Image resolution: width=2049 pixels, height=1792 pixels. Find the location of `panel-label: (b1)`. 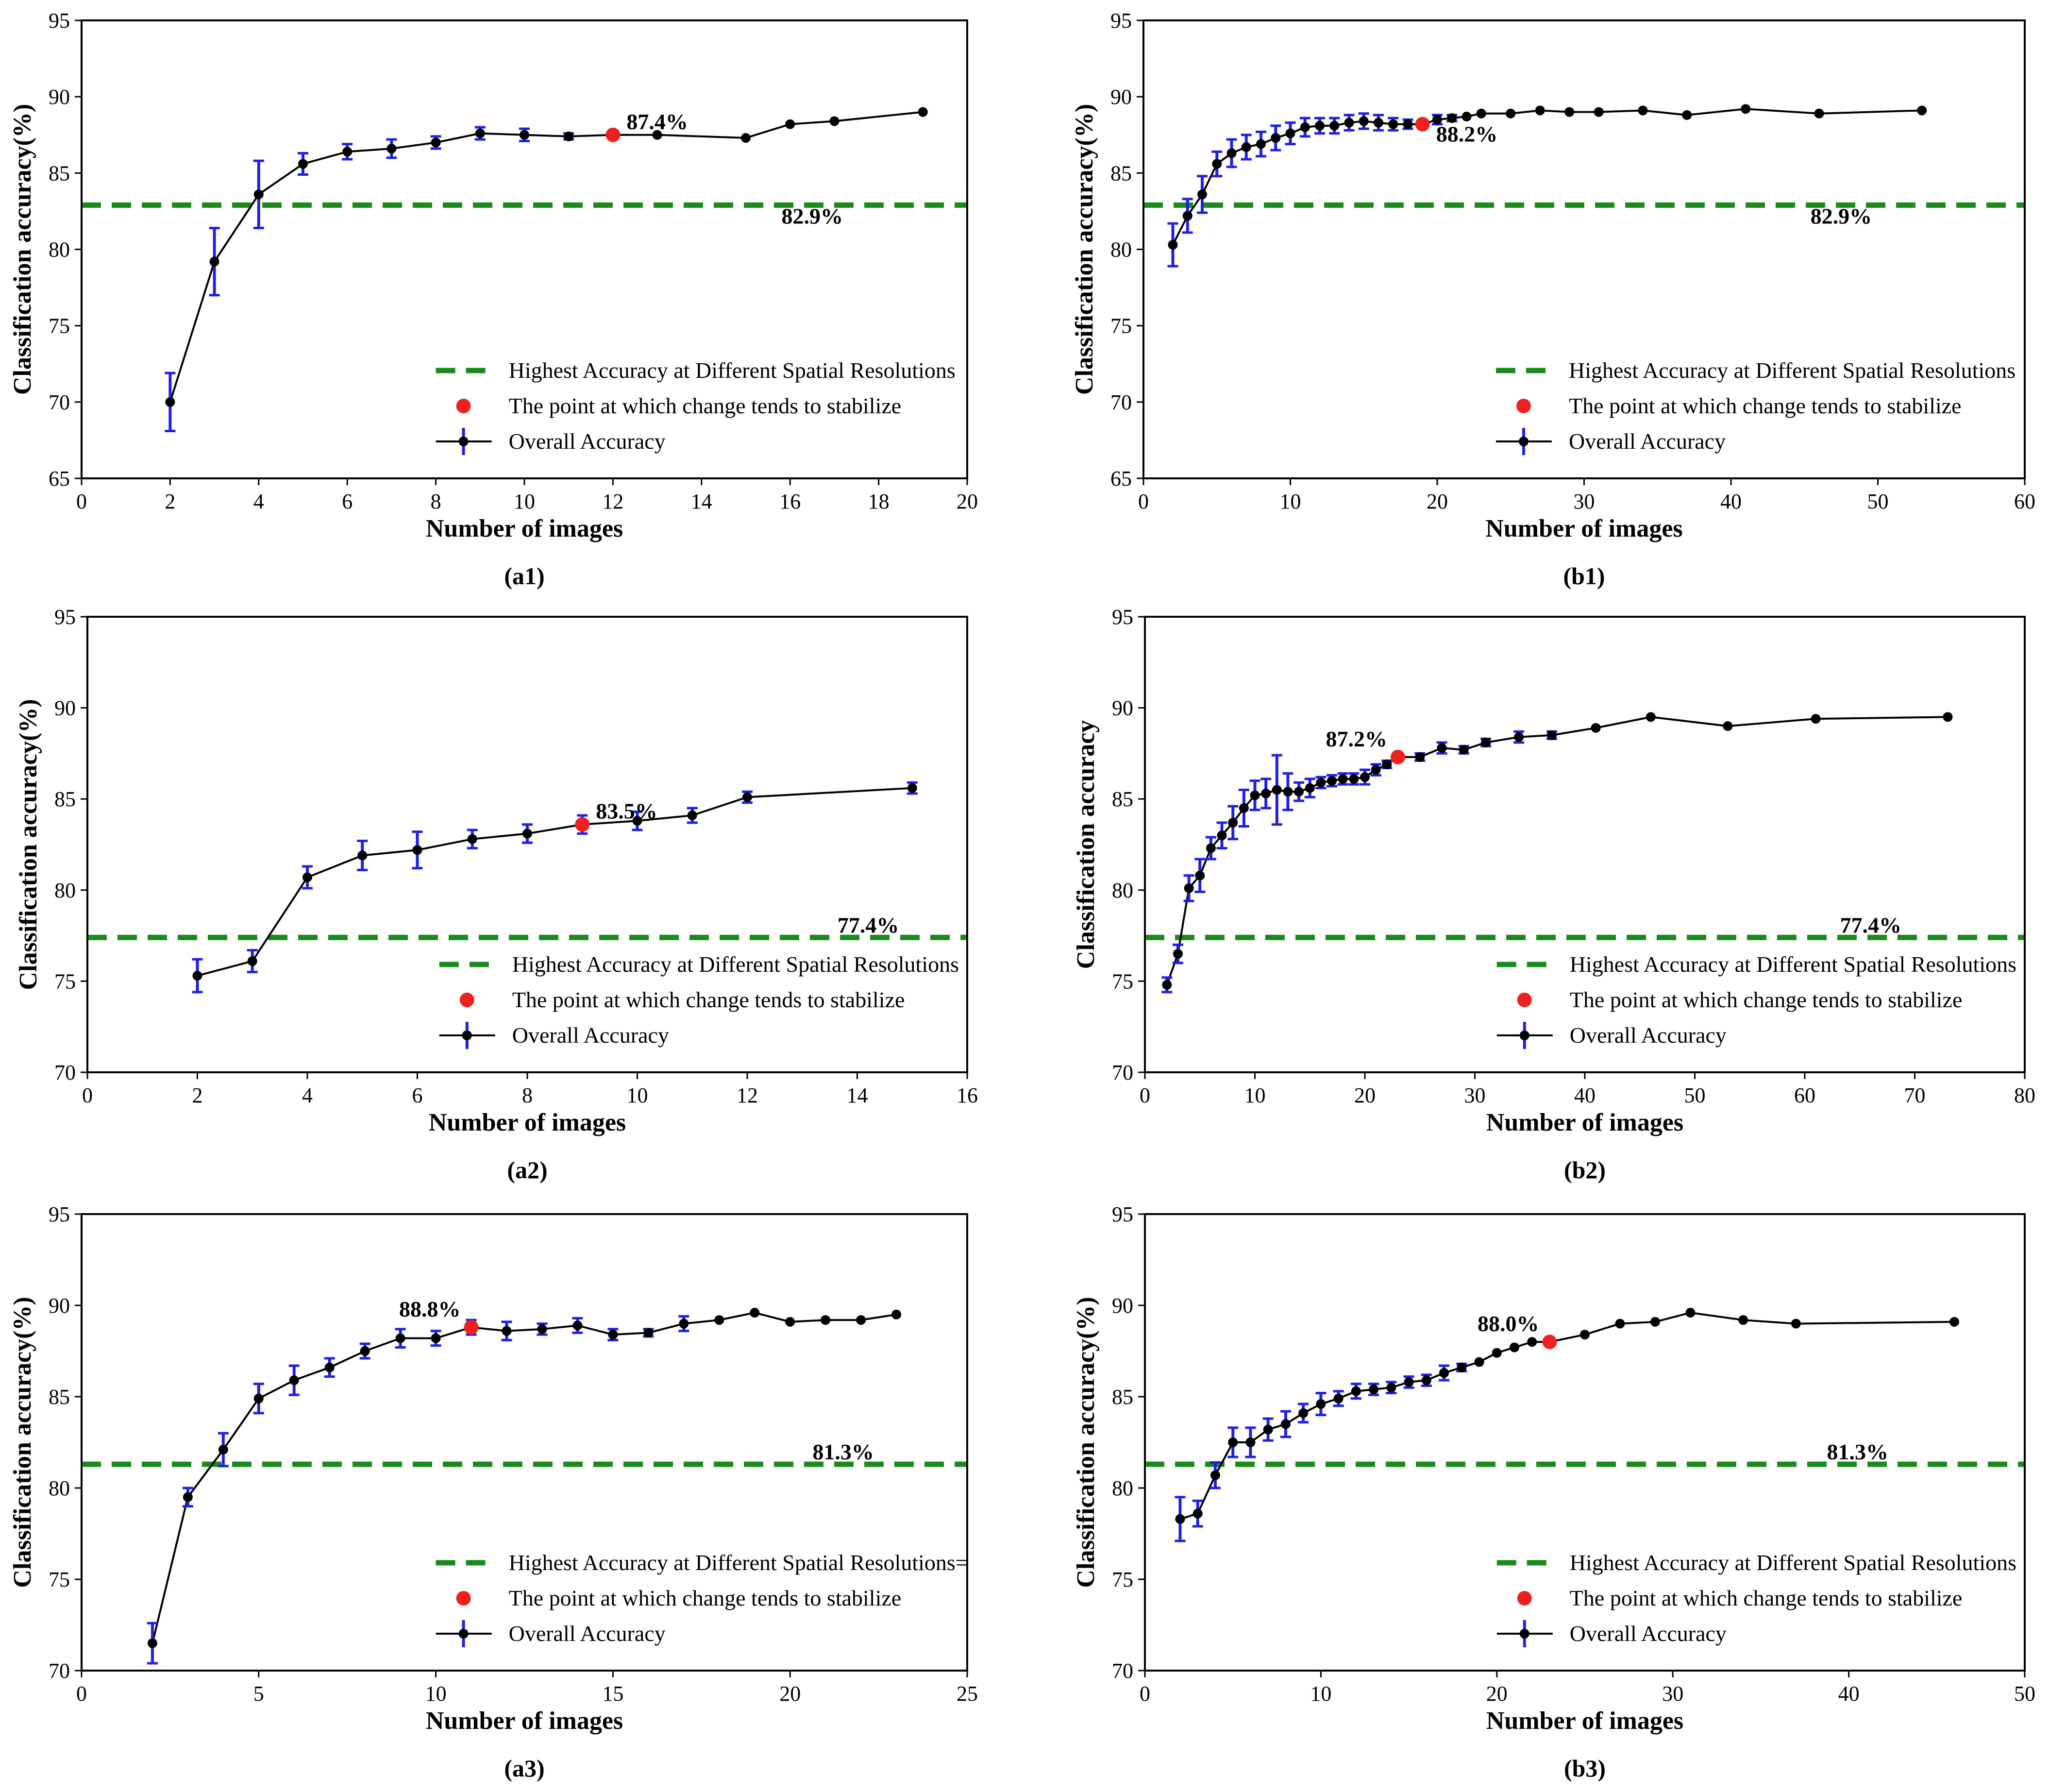

panel-label: (b1) is located at coordinates (1584, 576).